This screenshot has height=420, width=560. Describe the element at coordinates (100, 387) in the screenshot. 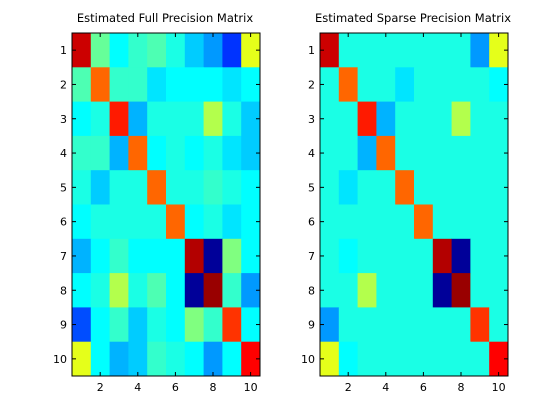

I see `x-tick-label: 2` at that location.